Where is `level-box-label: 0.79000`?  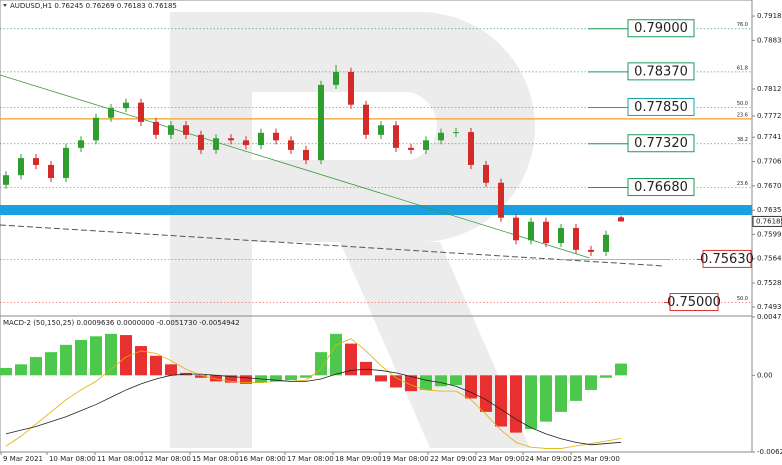 level-box-label: 0.79000 is located at coordinates (661, 28).